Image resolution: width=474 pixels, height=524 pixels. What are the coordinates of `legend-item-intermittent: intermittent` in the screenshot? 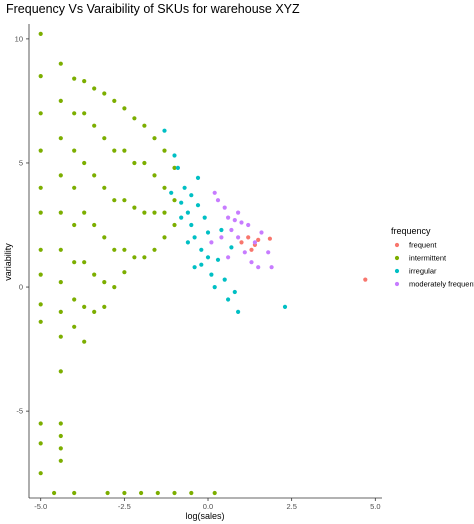 It's located at (420, 258).